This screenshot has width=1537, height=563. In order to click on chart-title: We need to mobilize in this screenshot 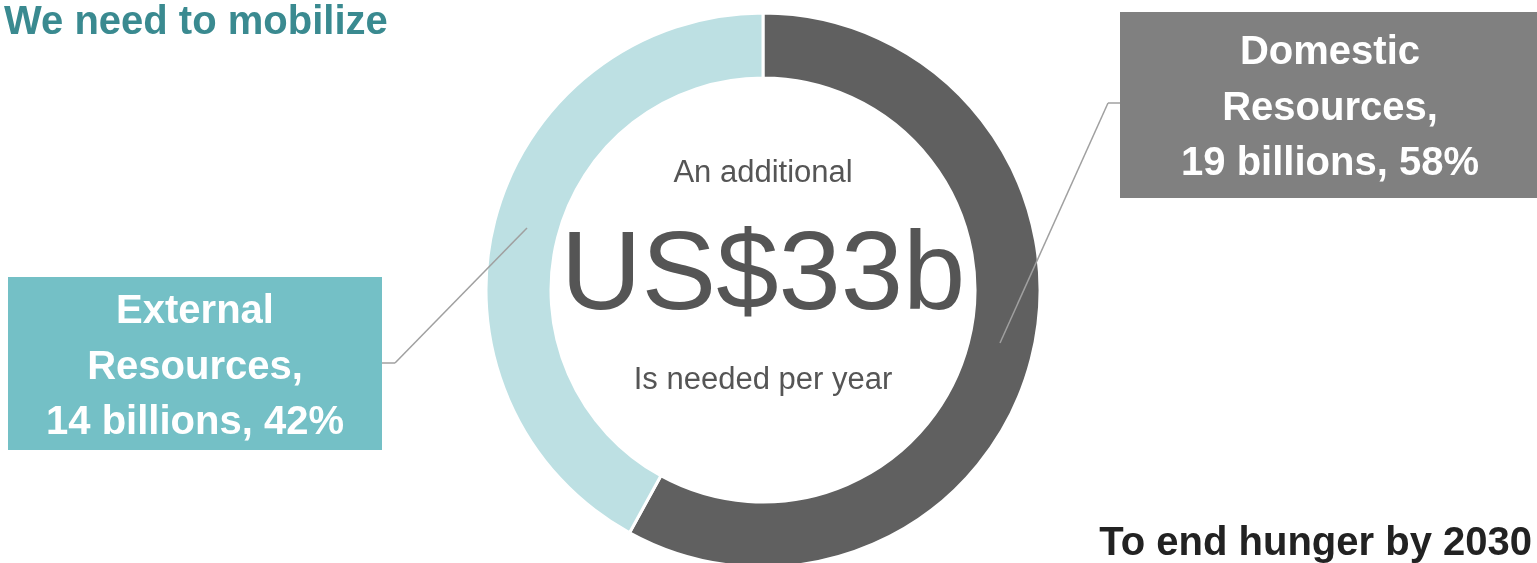, I will do `click(196, 21)`.